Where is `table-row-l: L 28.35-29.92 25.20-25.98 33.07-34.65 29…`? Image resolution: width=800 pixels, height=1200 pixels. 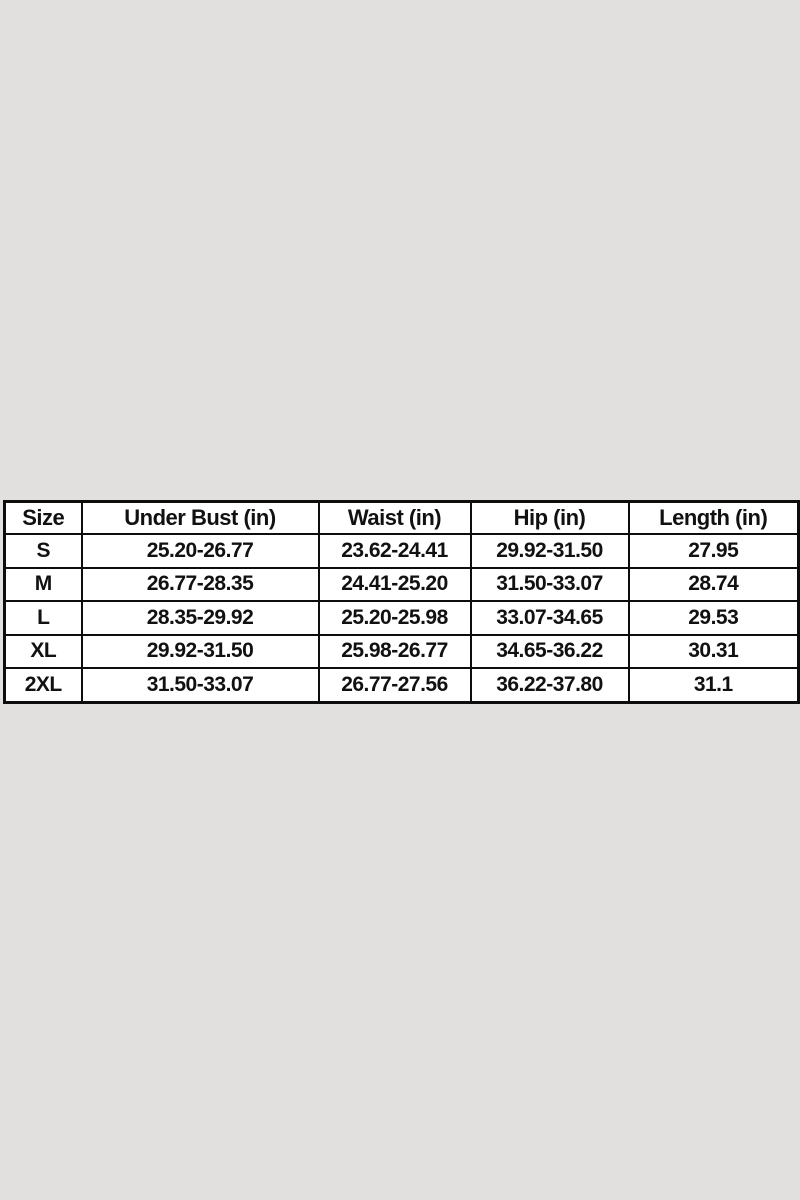 table-row-l: L 28.35-29.92 25.20-25.98 33.07-34.65 29… is located at coordinates (401, 618).